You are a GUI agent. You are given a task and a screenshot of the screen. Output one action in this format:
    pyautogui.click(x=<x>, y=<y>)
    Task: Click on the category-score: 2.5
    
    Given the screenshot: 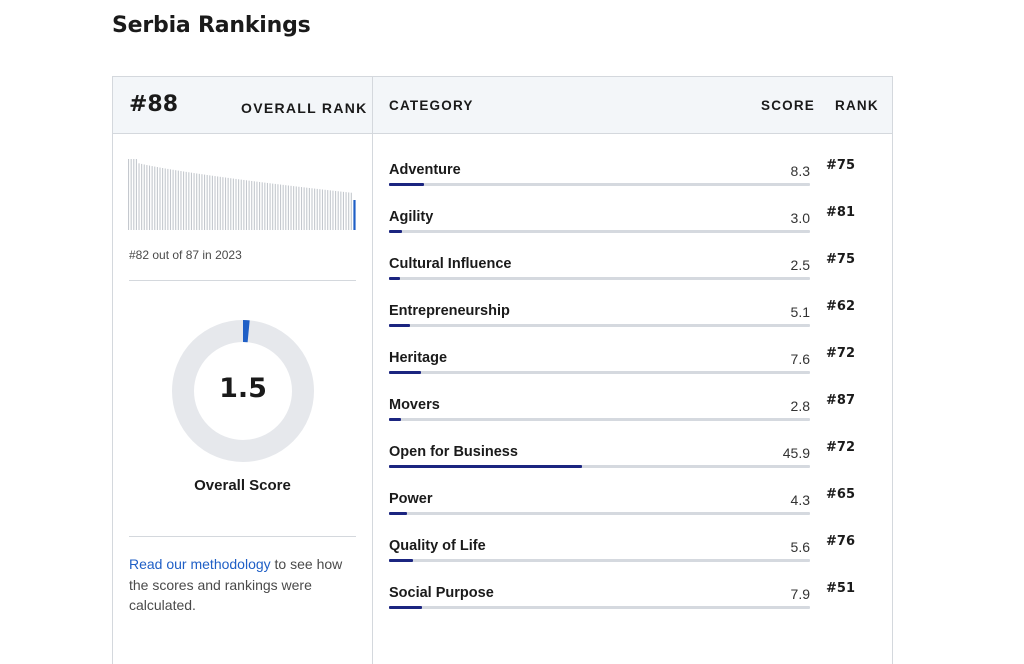 What is the action you would take?
    pyautogui.click(x=800, y=265)
    